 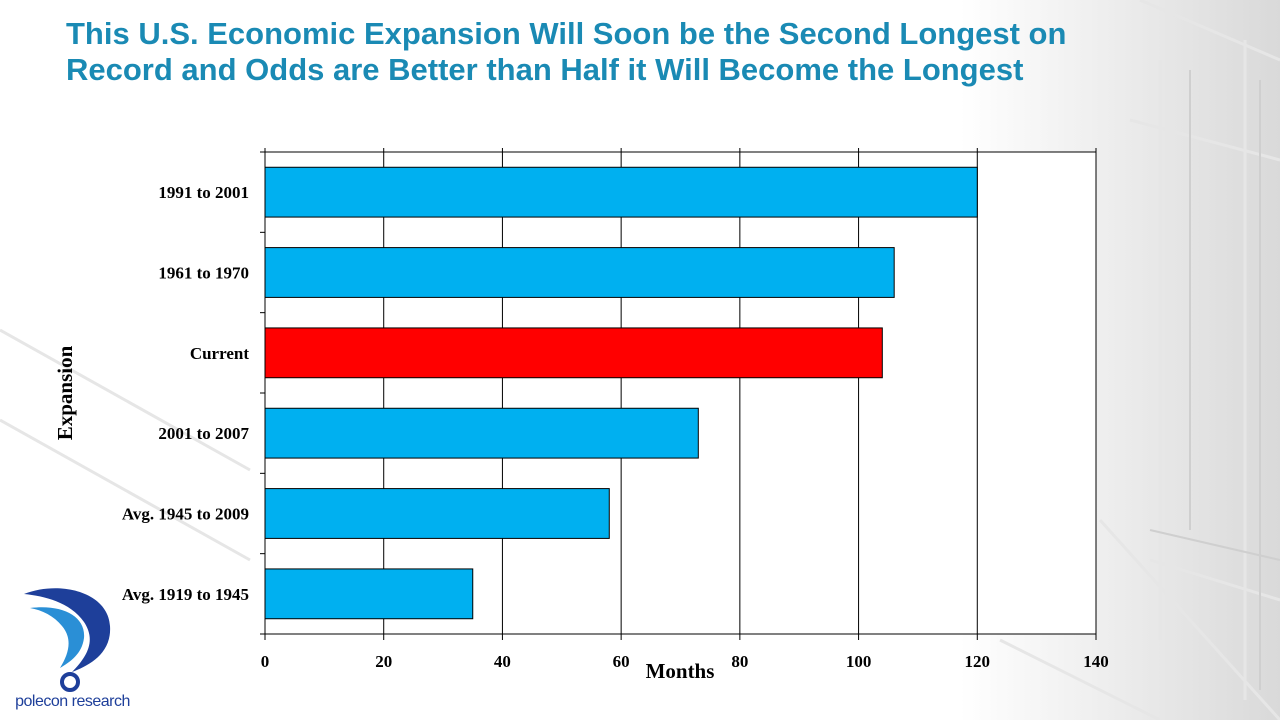 I want to click on category-label: 1961 to 1970, so click(x=203, y=273).